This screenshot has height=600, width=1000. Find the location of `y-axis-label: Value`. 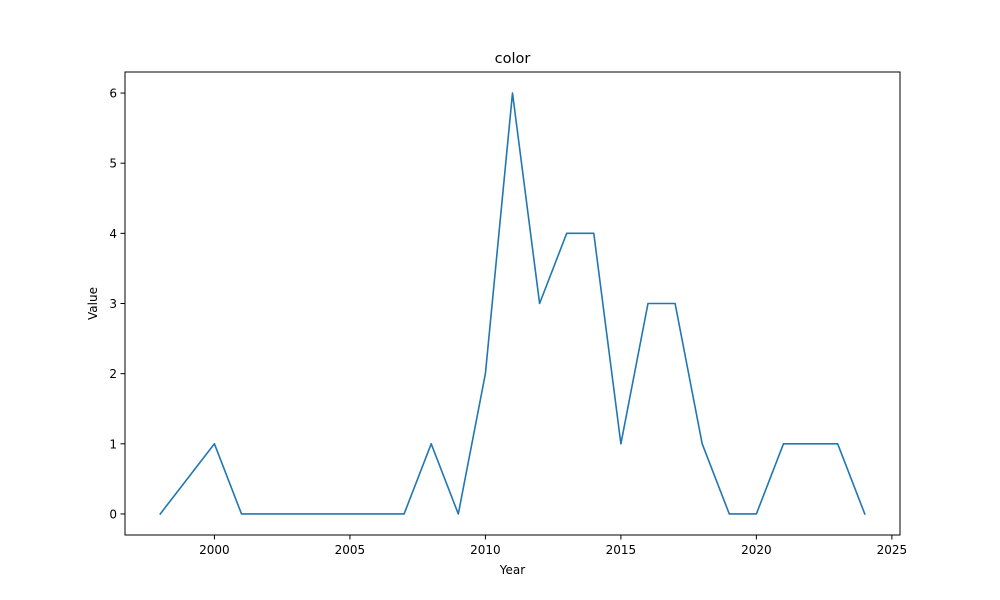

y-axis-label: Value is located at coordinates (93, 303).